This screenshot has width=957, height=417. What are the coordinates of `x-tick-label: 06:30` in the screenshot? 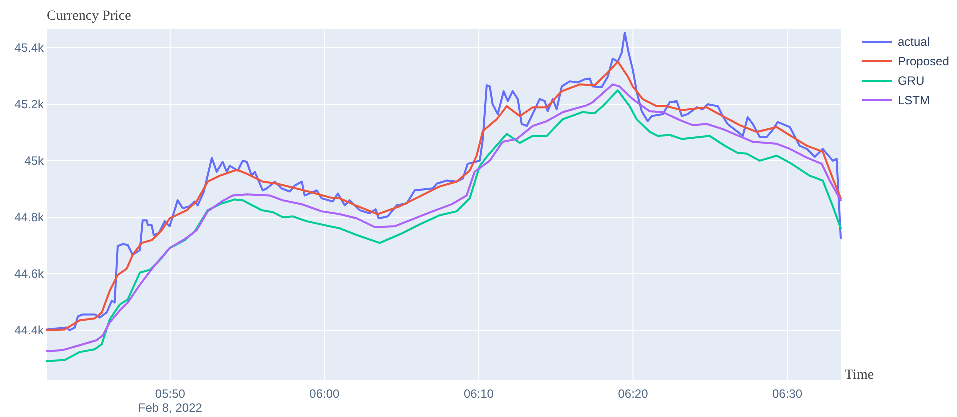 It's located at (787, 394).